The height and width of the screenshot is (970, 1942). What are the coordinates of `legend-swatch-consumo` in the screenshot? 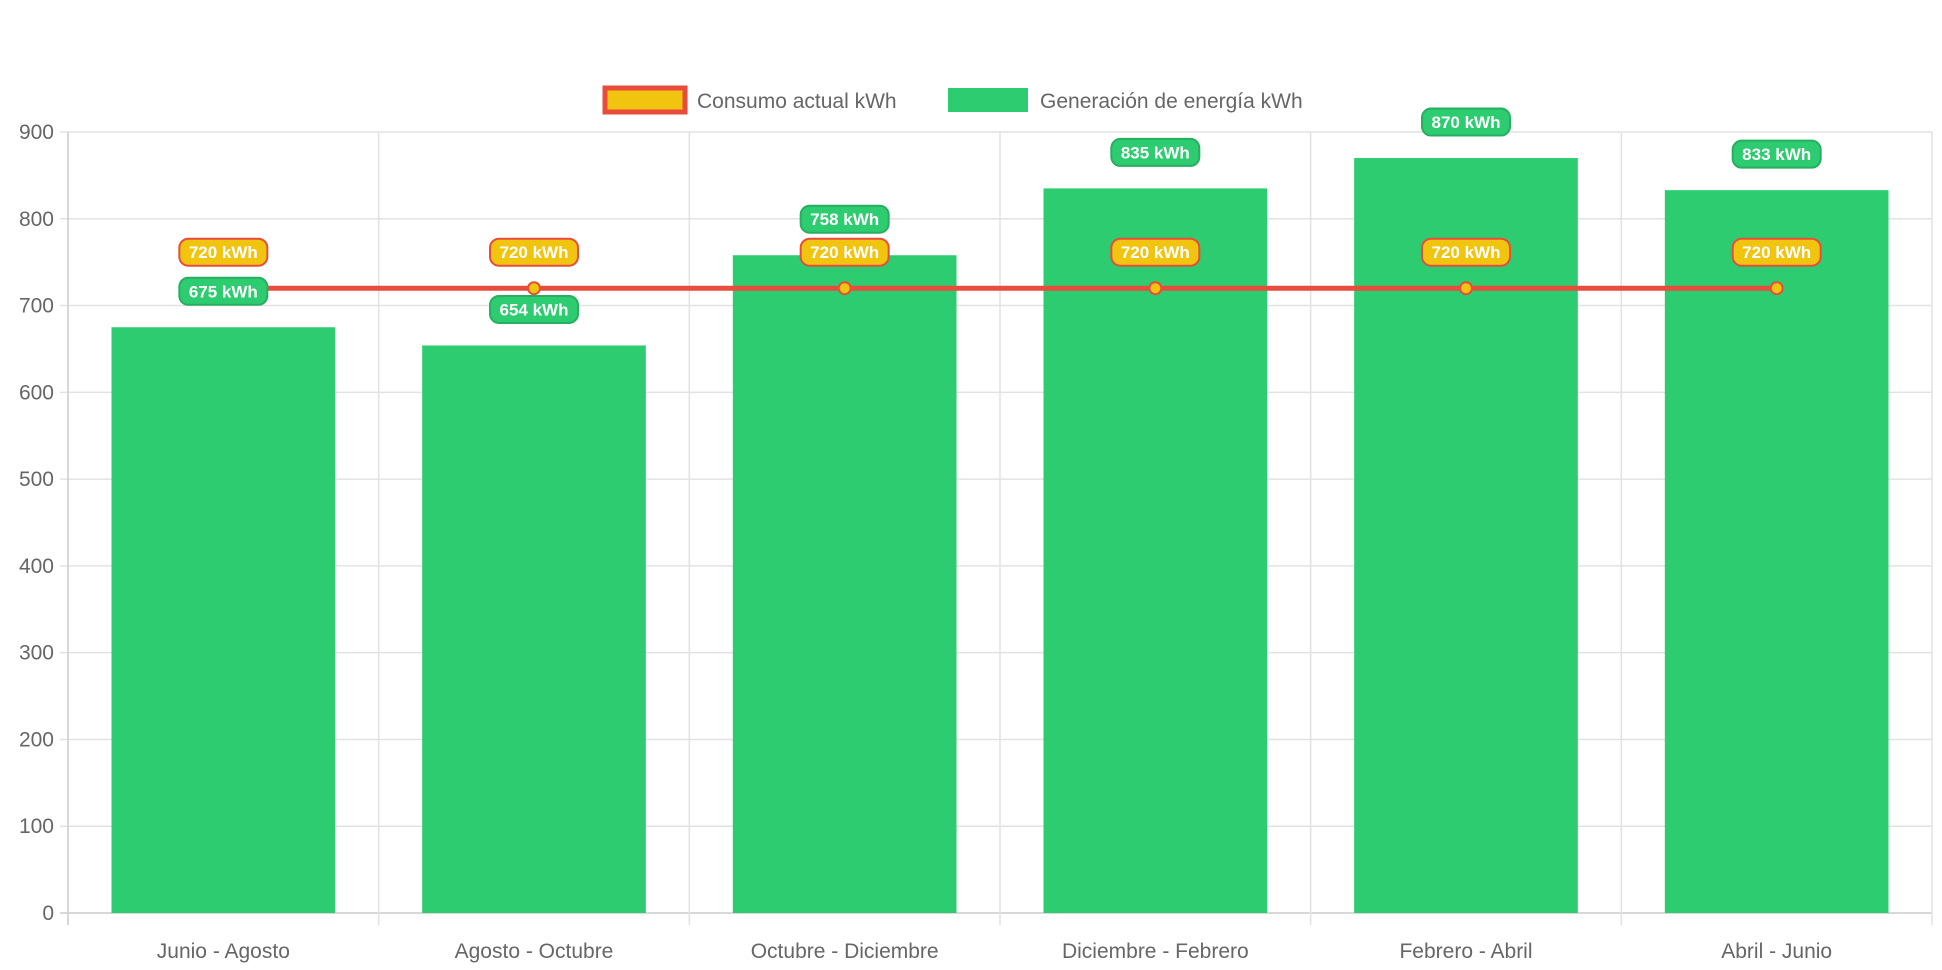 It's located at (645, 100).